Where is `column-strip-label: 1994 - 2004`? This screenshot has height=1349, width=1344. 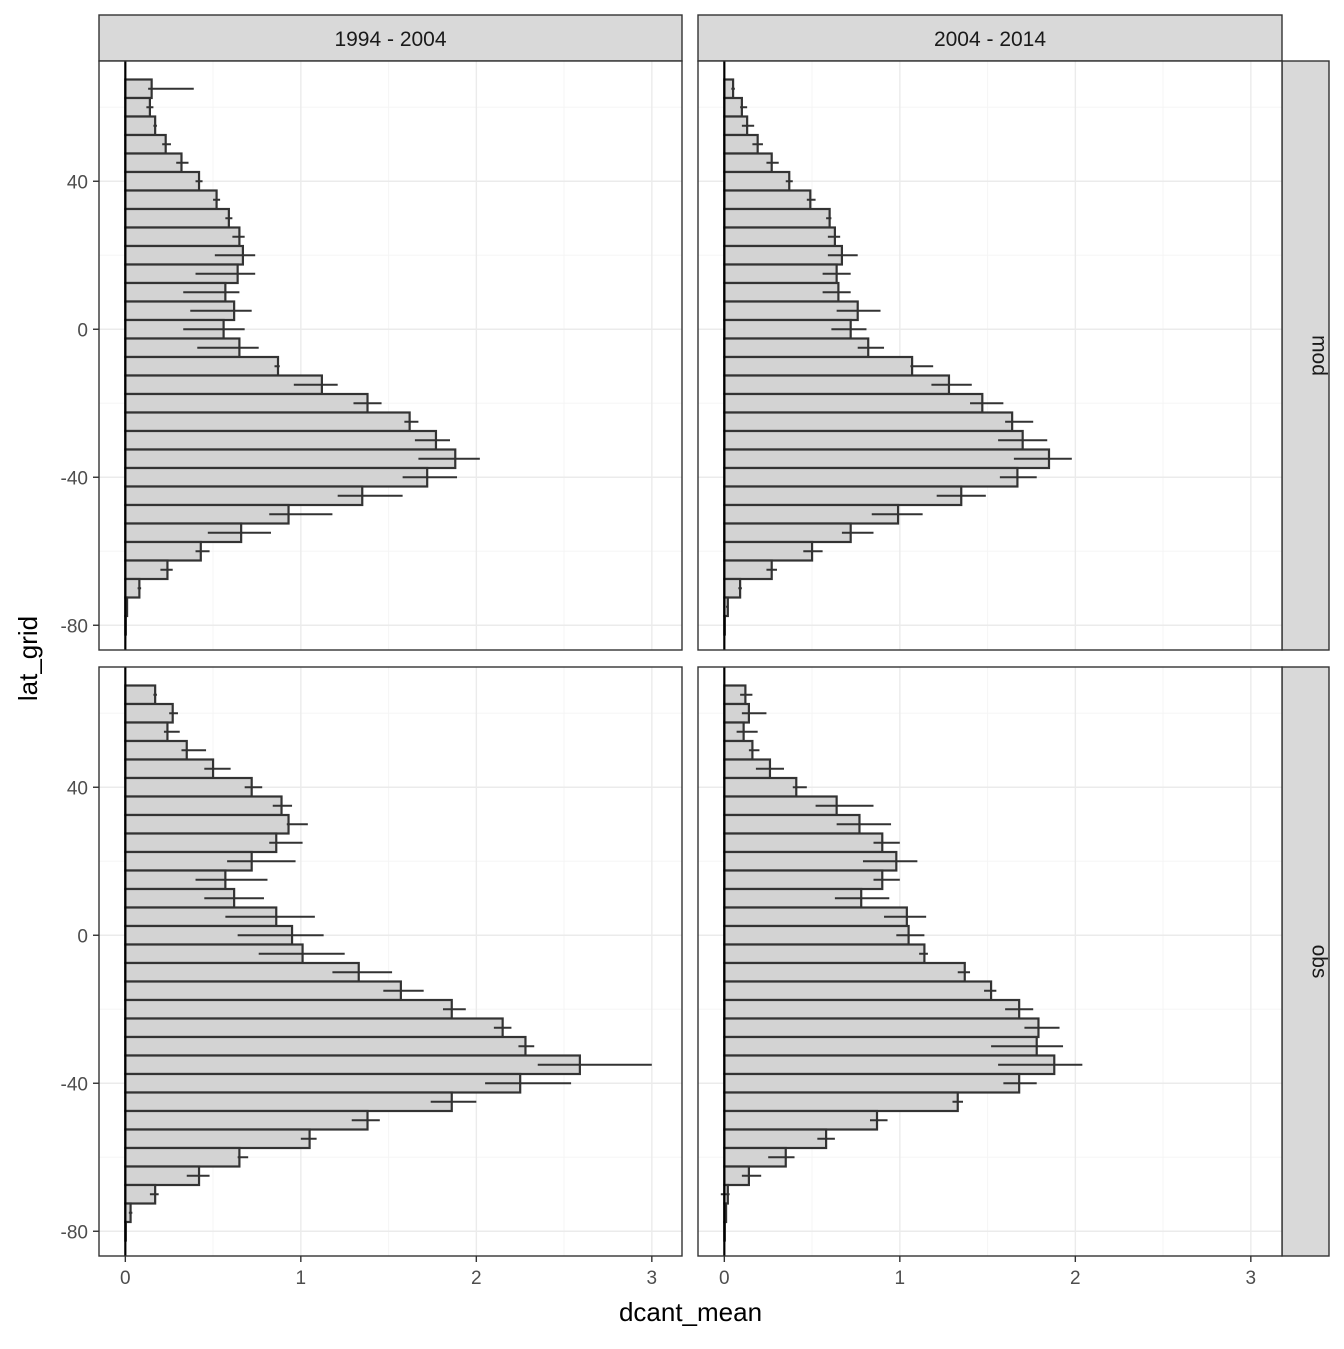 column-strip-label: 1994 - 2004 is located at coordinates (390, 39).